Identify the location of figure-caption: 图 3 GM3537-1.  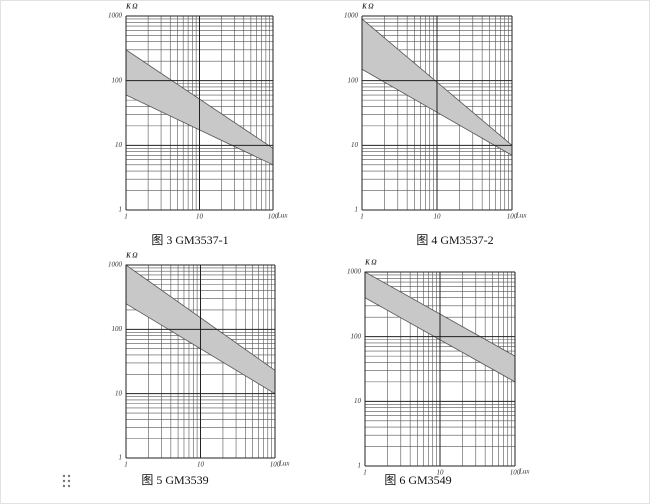
(189, 240).